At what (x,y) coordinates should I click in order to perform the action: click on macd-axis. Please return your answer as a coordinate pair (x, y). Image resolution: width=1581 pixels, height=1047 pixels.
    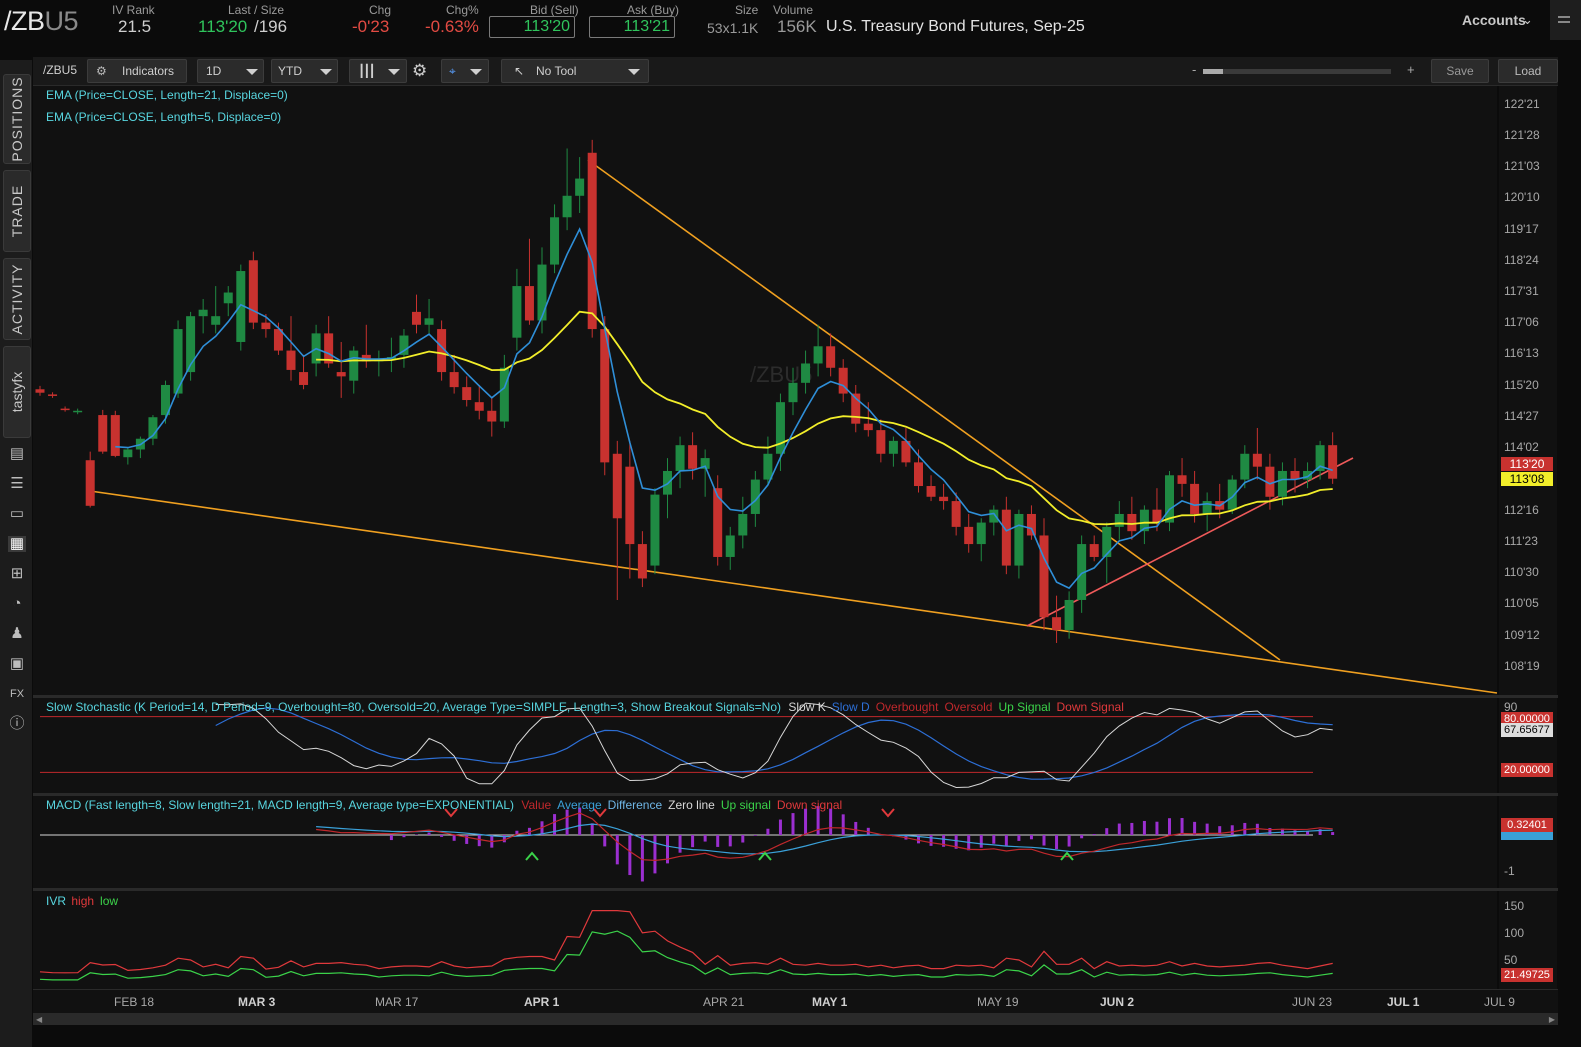
    Looking at the image, I should click on (1528, 842).